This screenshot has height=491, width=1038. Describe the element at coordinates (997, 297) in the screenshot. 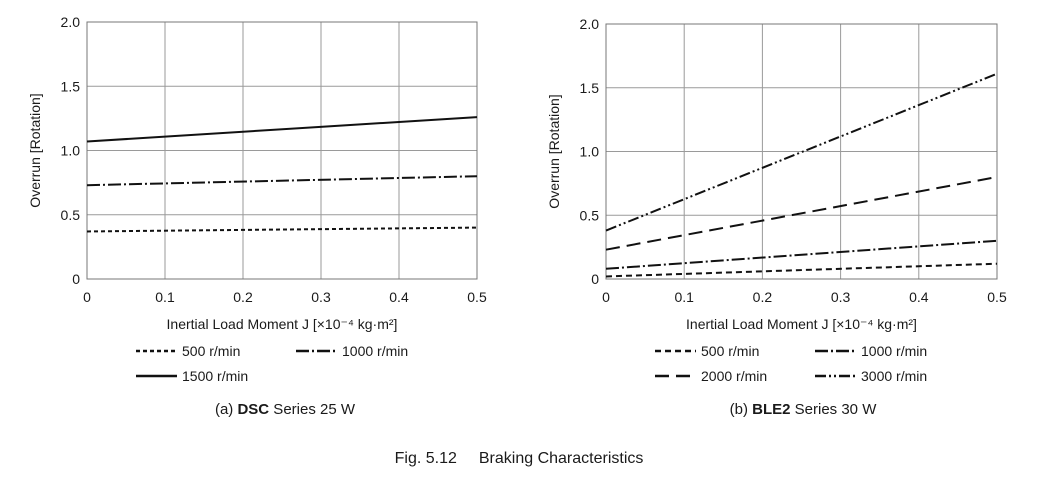

I see `chart-b-xtick-label: 0.5` at that location.